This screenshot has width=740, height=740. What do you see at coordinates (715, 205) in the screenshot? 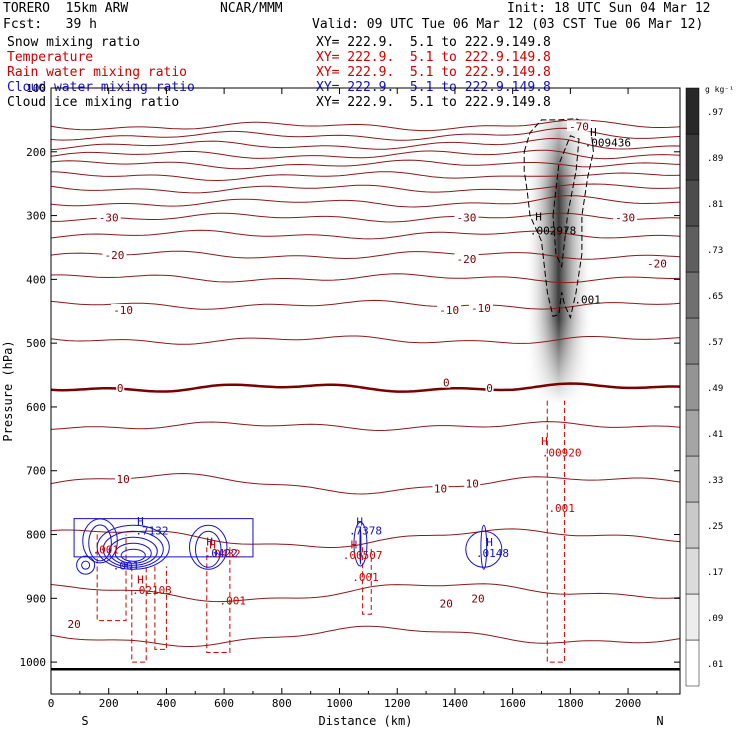
I see `colorbar-label: .81` at bounding box center [715, 205].